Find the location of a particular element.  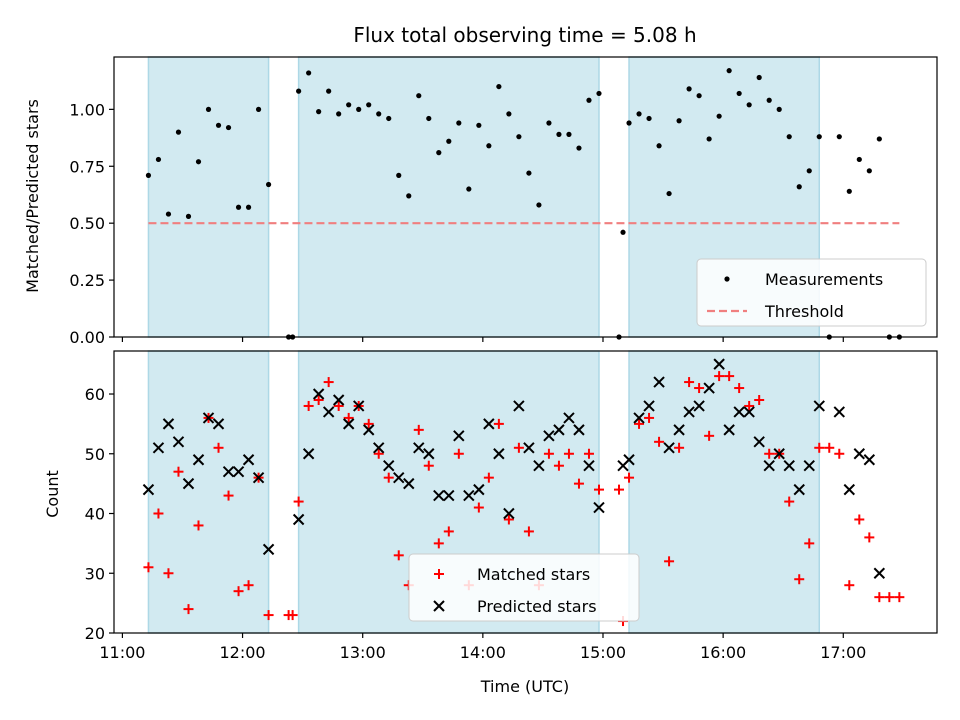

bottom-predicted-stars-point-46-b is located at coordinates (639, 418).